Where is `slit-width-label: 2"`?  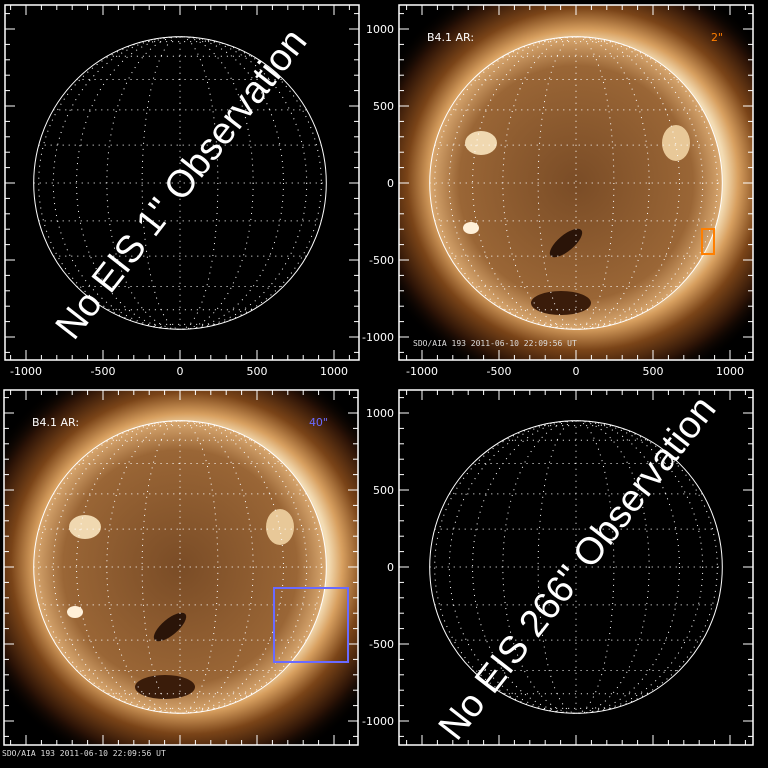 slit-width-label: 2" is located at coordinates (717, 37).